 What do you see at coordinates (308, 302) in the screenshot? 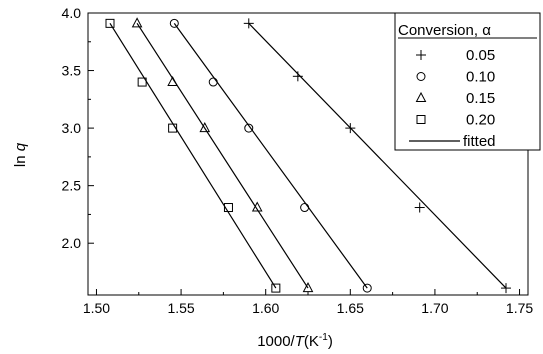
I see `x-axis-ticks: 1.50 1.55 1.60 1.65 1.70 1.75` at bounding box center [308, 302].